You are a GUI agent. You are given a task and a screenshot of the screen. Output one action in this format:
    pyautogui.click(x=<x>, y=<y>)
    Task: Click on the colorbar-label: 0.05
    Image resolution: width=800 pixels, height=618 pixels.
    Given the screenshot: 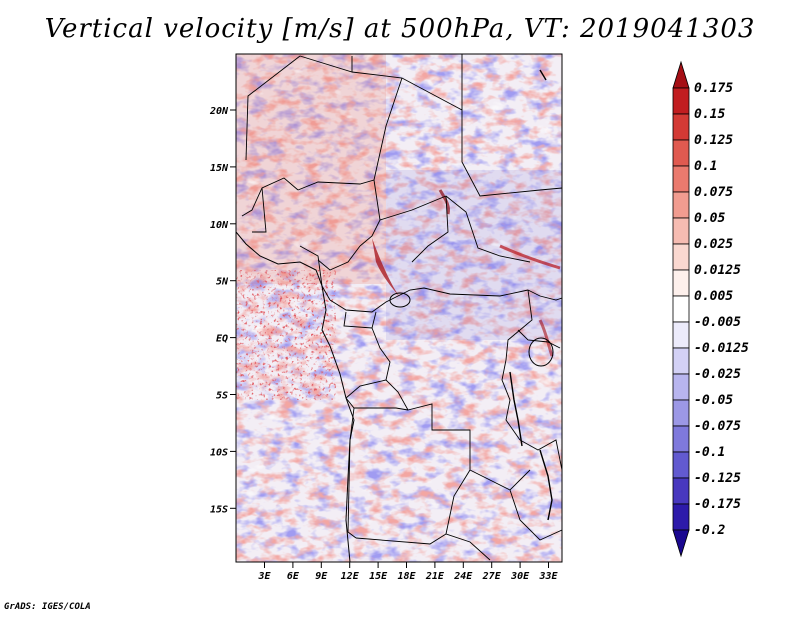 What is the action you would take?
    pyautogui.click(x=709, y=218)
    